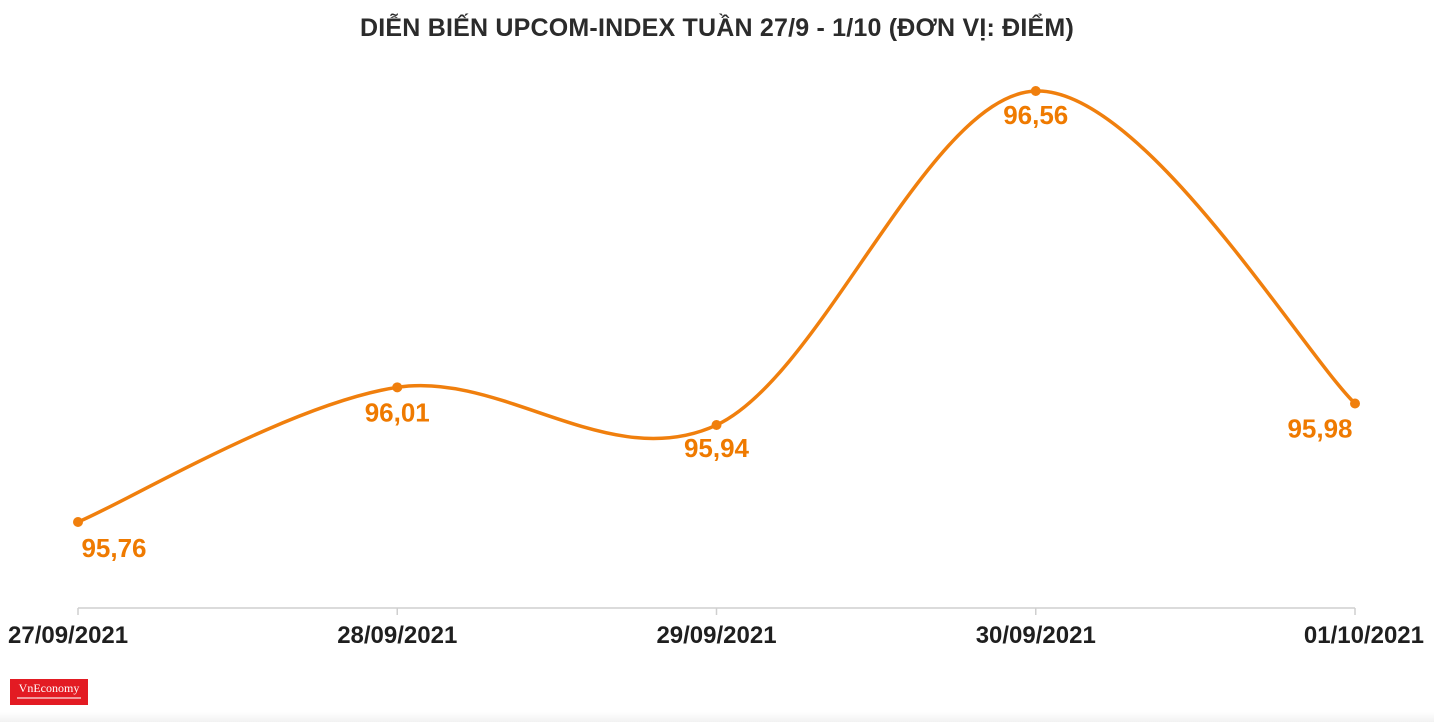  What do you see at coordinates (113, 548) in the screenshot?
I see `data-label: 95,76` at bounding box center [113, 548].